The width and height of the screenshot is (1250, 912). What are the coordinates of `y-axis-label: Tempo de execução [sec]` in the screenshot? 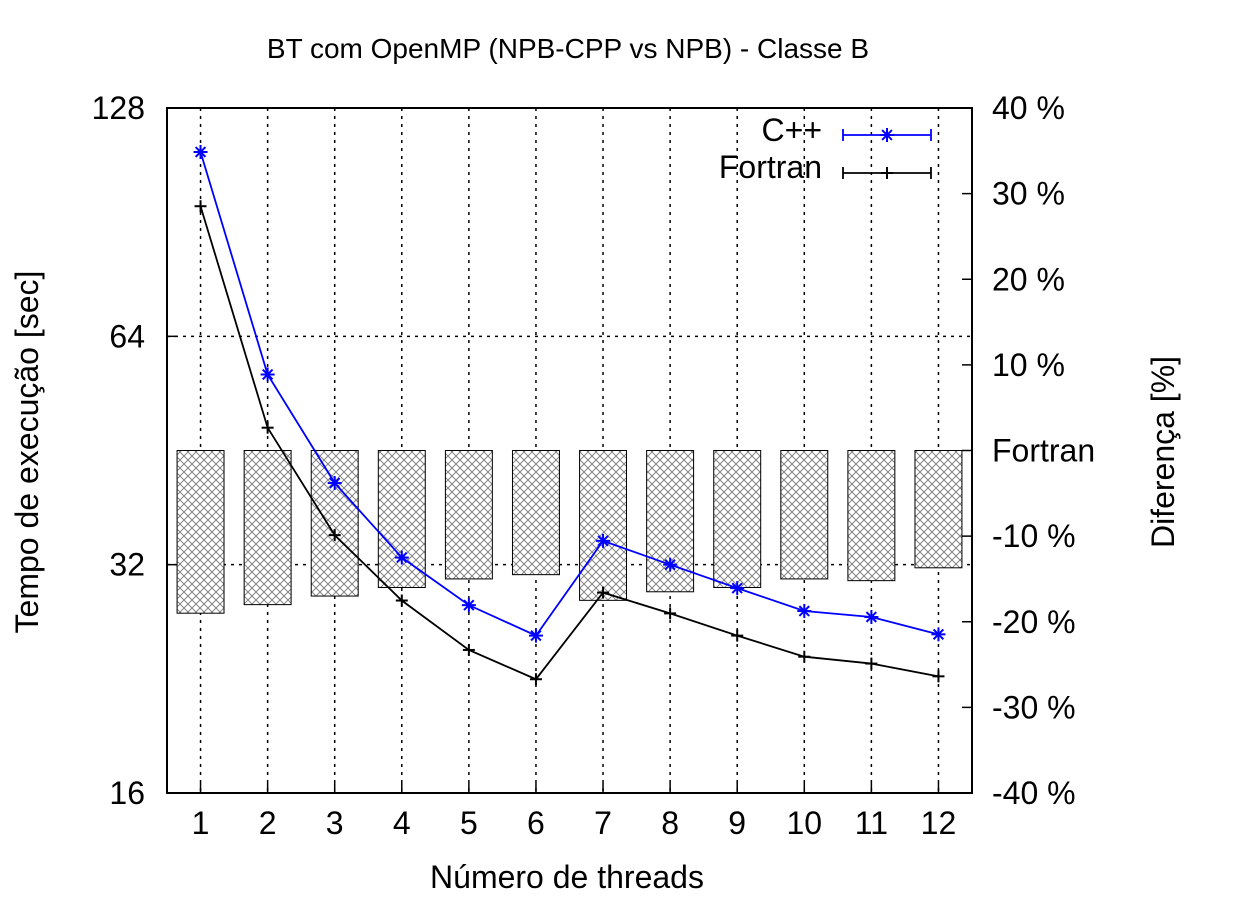 It's located at (27, 452).